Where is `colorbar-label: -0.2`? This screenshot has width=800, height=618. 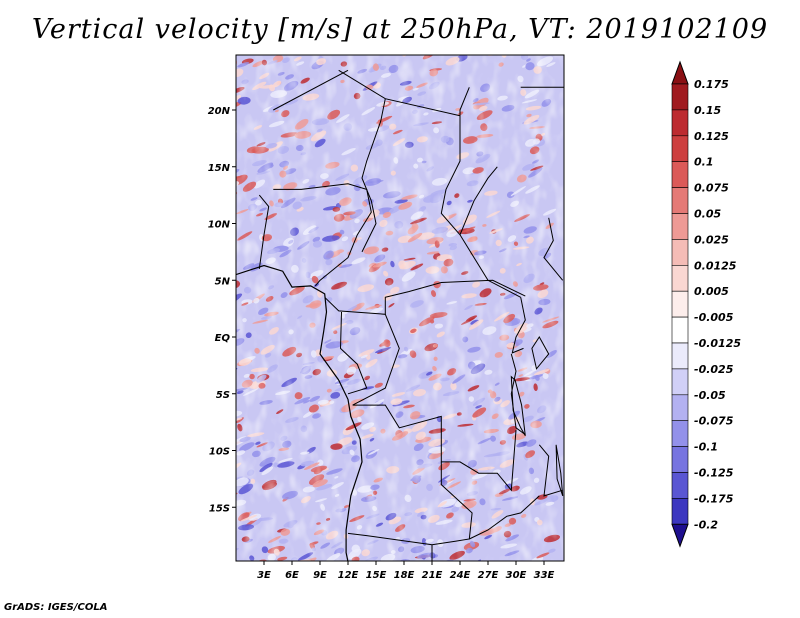
colorbar-label: -0.2 is located at coordinates (706, 524).